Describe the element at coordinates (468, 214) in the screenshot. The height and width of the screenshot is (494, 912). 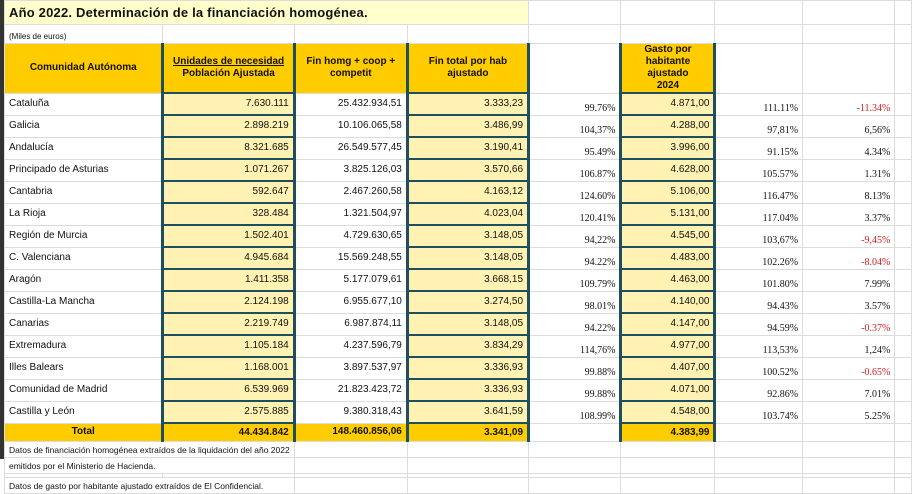
I see `cell-fin-total: 4.023,04` at that location.